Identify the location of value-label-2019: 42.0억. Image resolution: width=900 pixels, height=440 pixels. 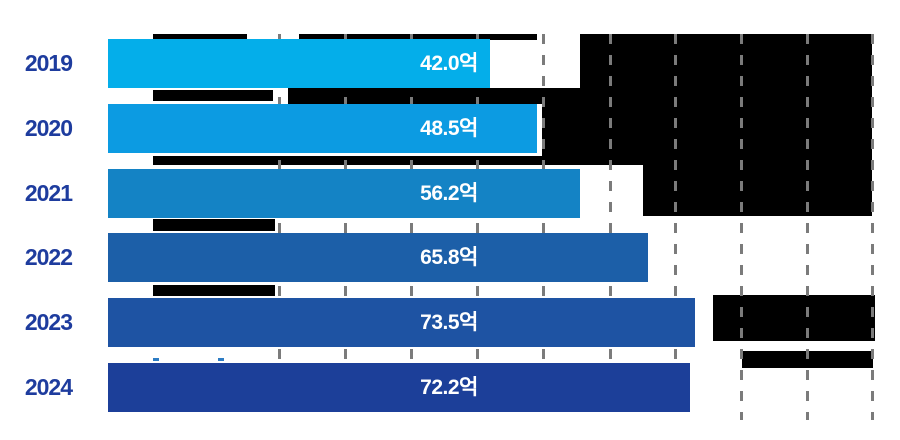
(449, 63).